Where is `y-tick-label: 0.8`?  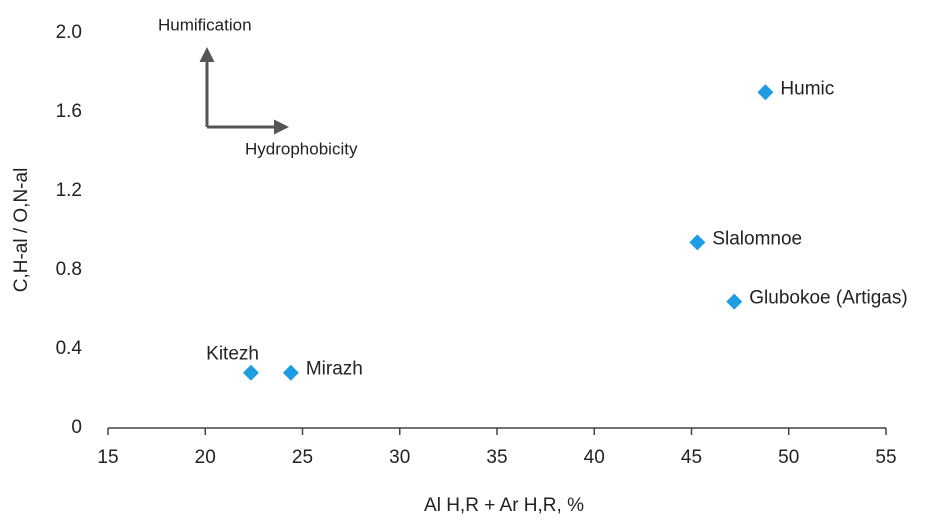
y-tick-label: 0.8 is located at coordinates (69, 269).